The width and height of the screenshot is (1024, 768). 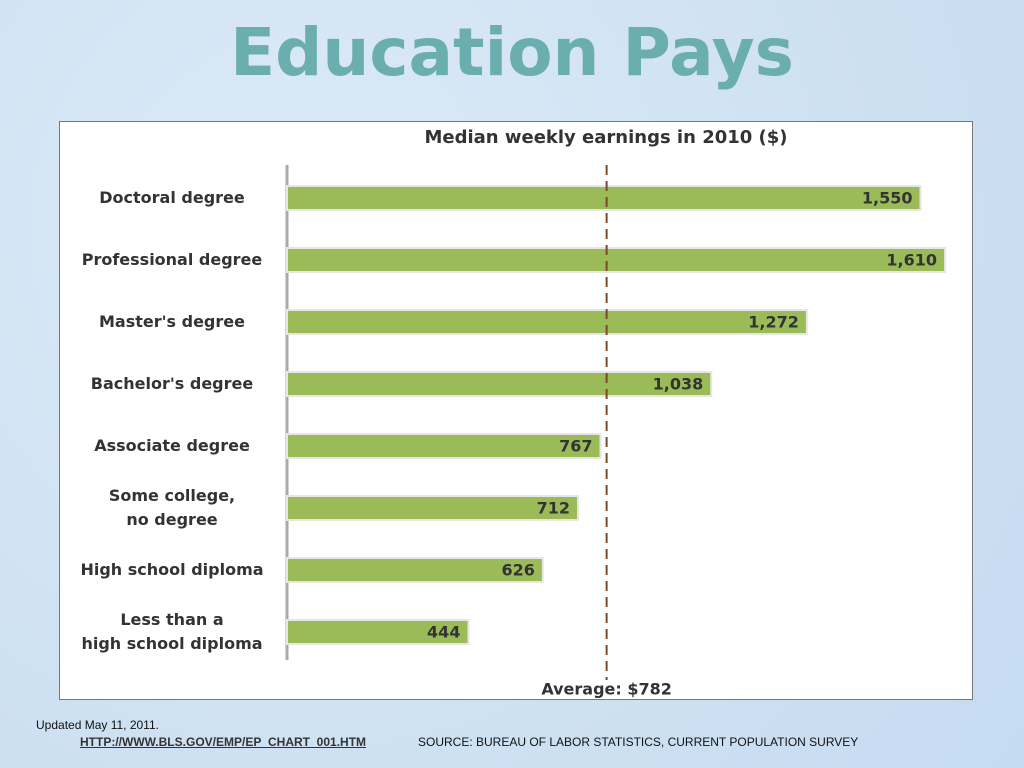 I want to click on source-link: HTTP://WWW.BLS.GOV/EMP/EP_CHART_001.HTM, so click(x=223, y=742).